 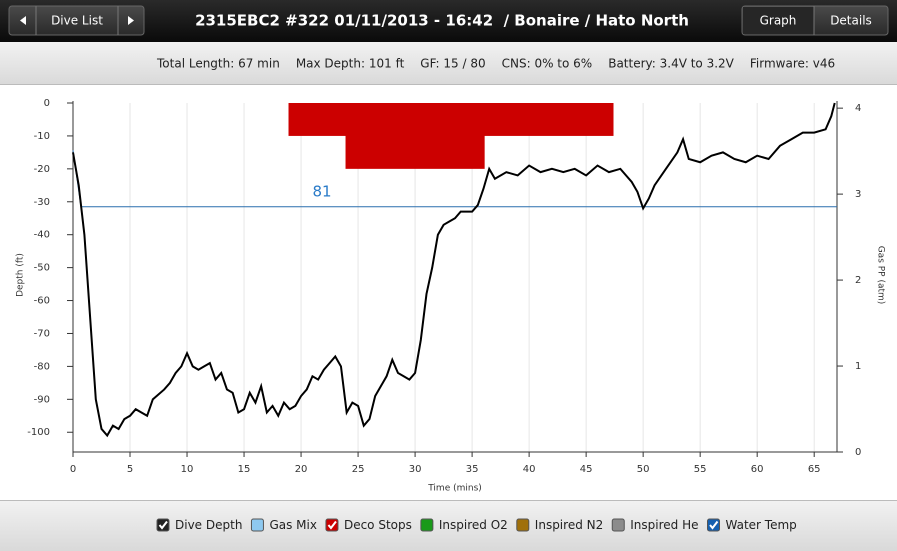 What do you see at coordinates (761, 525) in the screenshot?
I see `legend-label: Water Temp` at bounding box center [761, 525].